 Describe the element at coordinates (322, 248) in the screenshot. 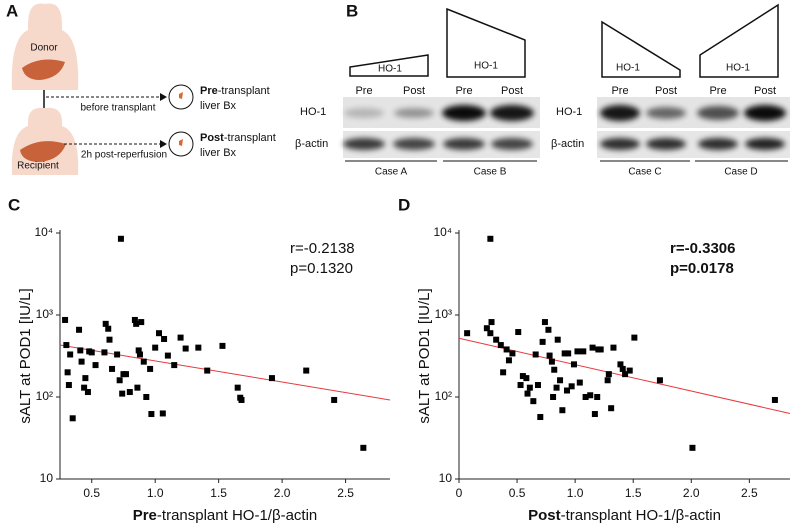

I see `annotation: r=-0.2138` at that location.